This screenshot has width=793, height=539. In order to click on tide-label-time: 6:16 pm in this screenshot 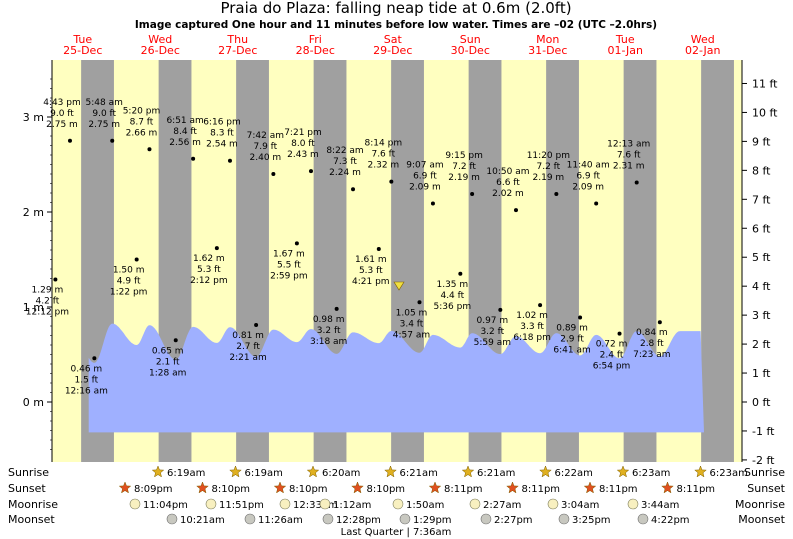, I will do `click(222, 123)`.